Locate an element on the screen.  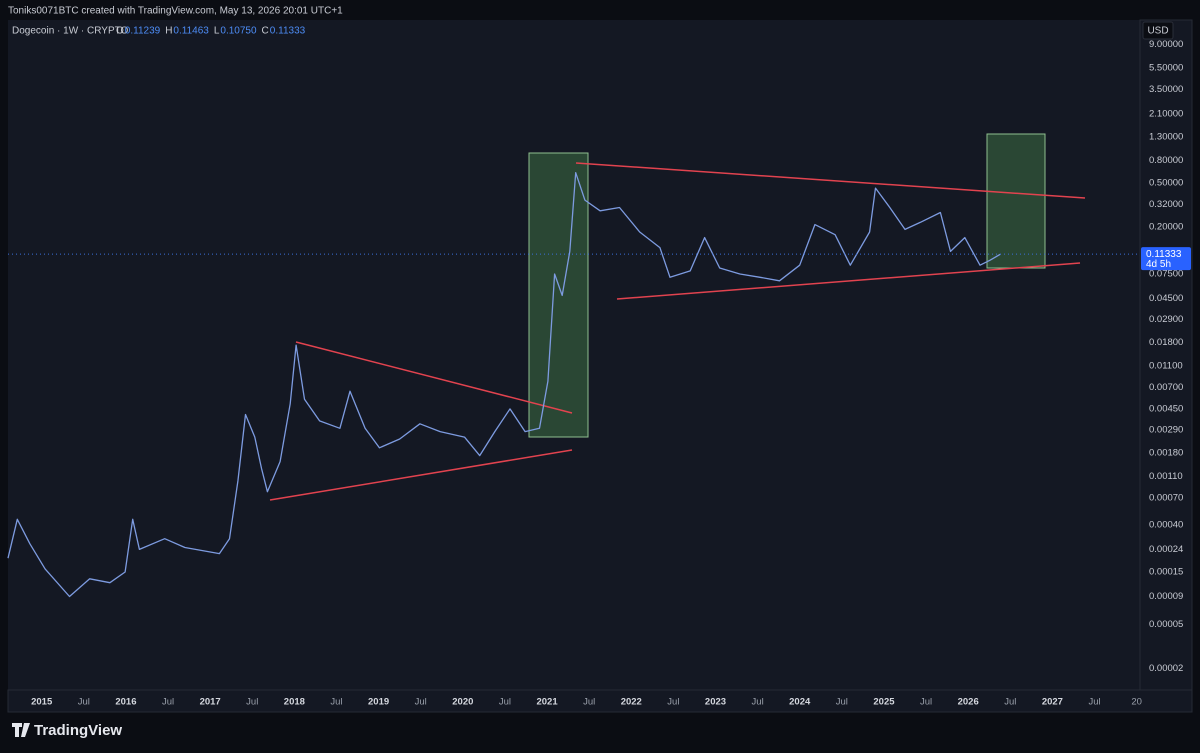
currency: USD is located at coordinates (1157, 31).